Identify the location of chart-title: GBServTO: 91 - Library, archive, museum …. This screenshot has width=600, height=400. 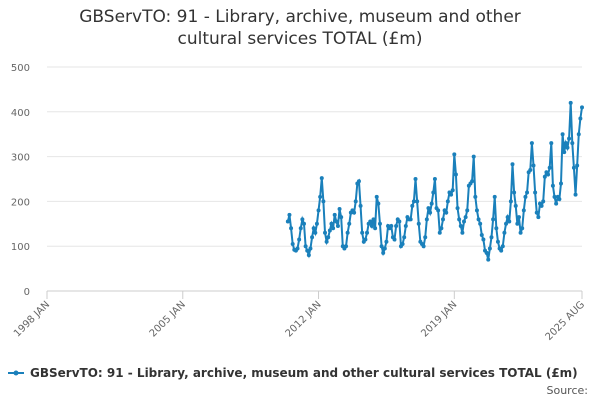
(300, 28).